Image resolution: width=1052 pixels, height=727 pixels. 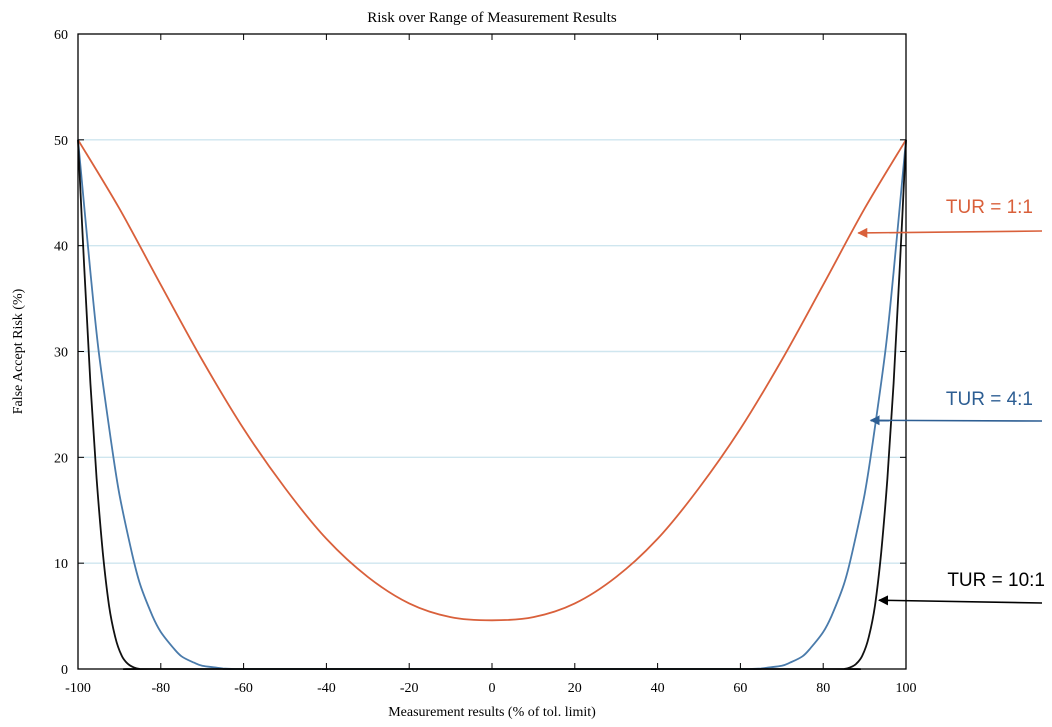 What do you see at coordinates (823, 688) in the screenshot?
I see `x-tick-label: 80` at bounding box center [823, 688].